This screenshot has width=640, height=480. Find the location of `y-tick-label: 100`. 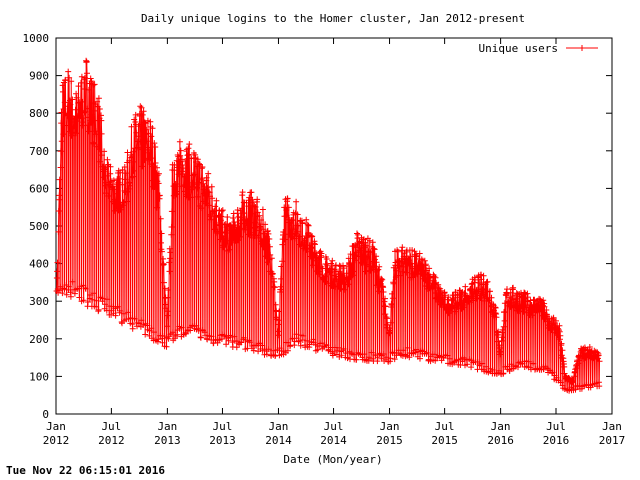

y-tick-label: 100 is located at coordinates (39, 376).